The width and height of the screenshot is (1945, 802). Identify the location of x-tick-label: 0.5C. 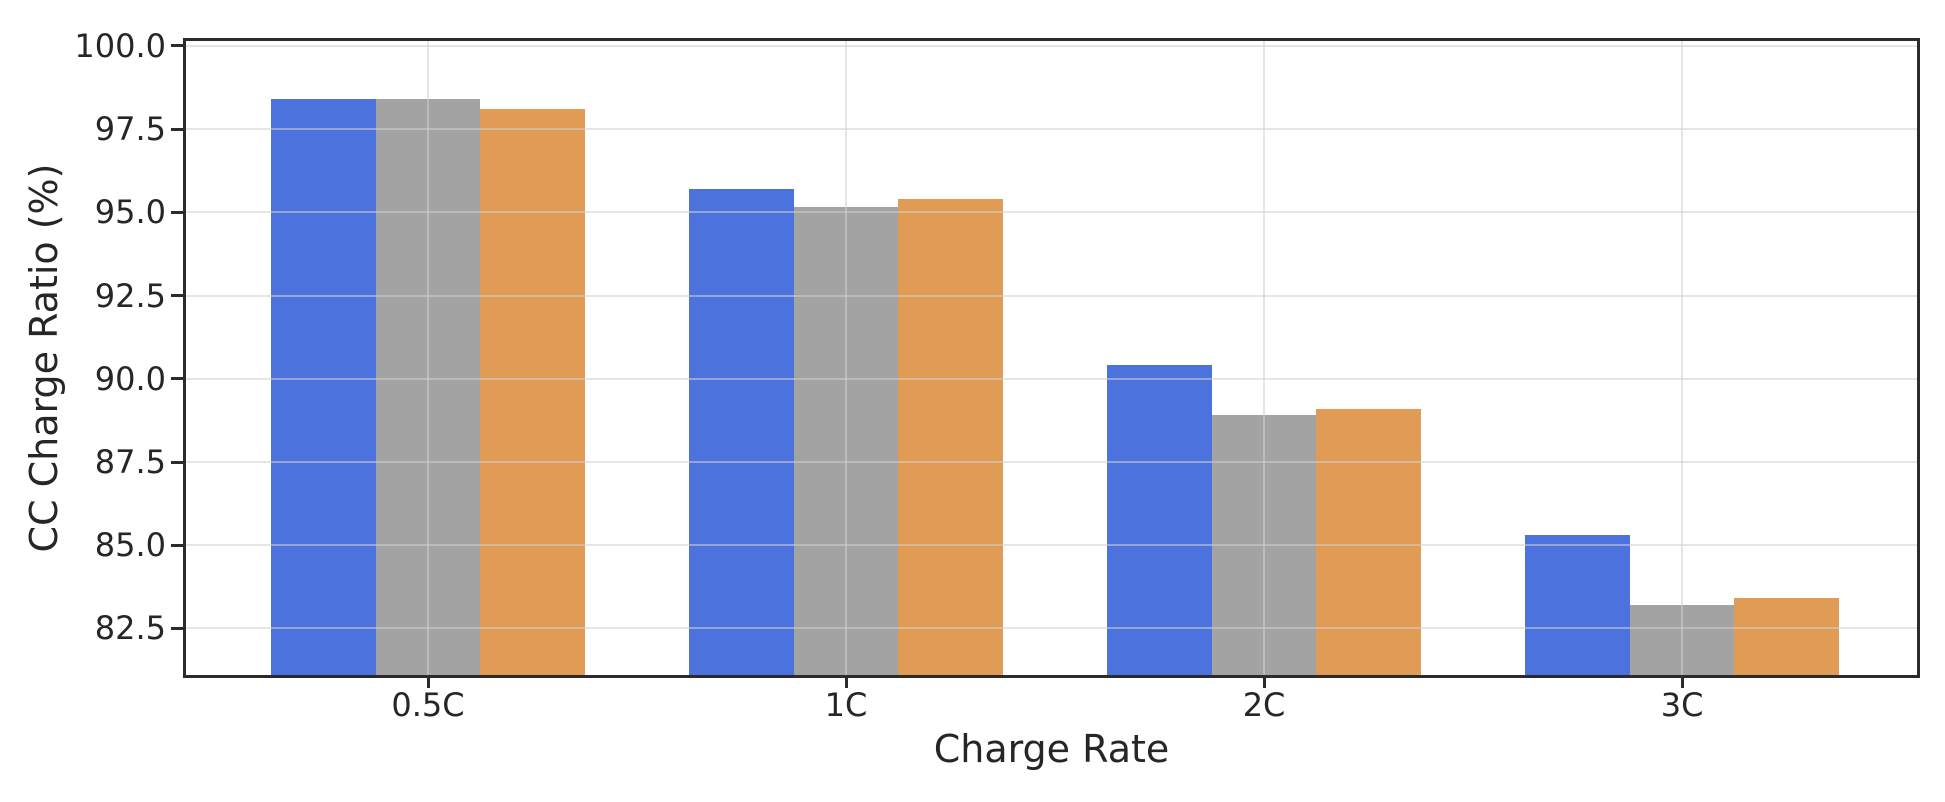
(428, 705).